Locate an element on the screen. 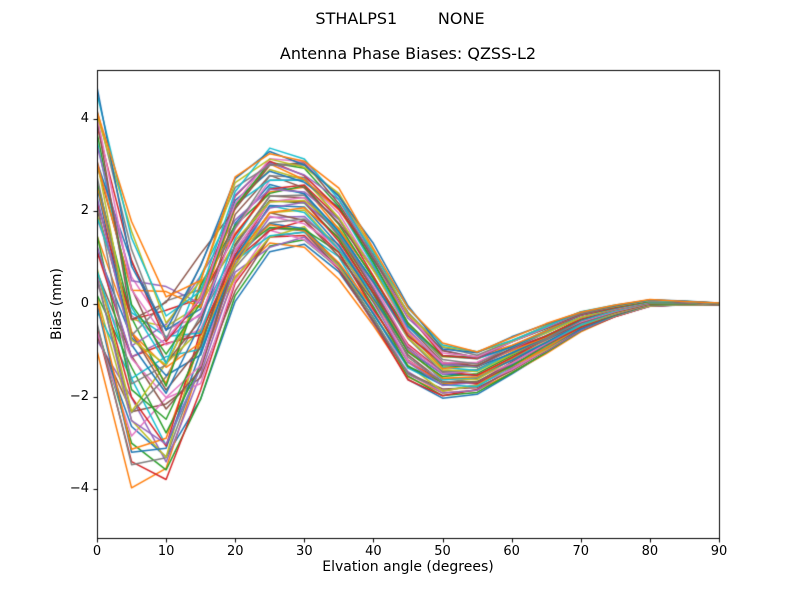 The height and width of the screenshot is (600, 800). y-tick-label: −4 is located at coordinates (79, 489).